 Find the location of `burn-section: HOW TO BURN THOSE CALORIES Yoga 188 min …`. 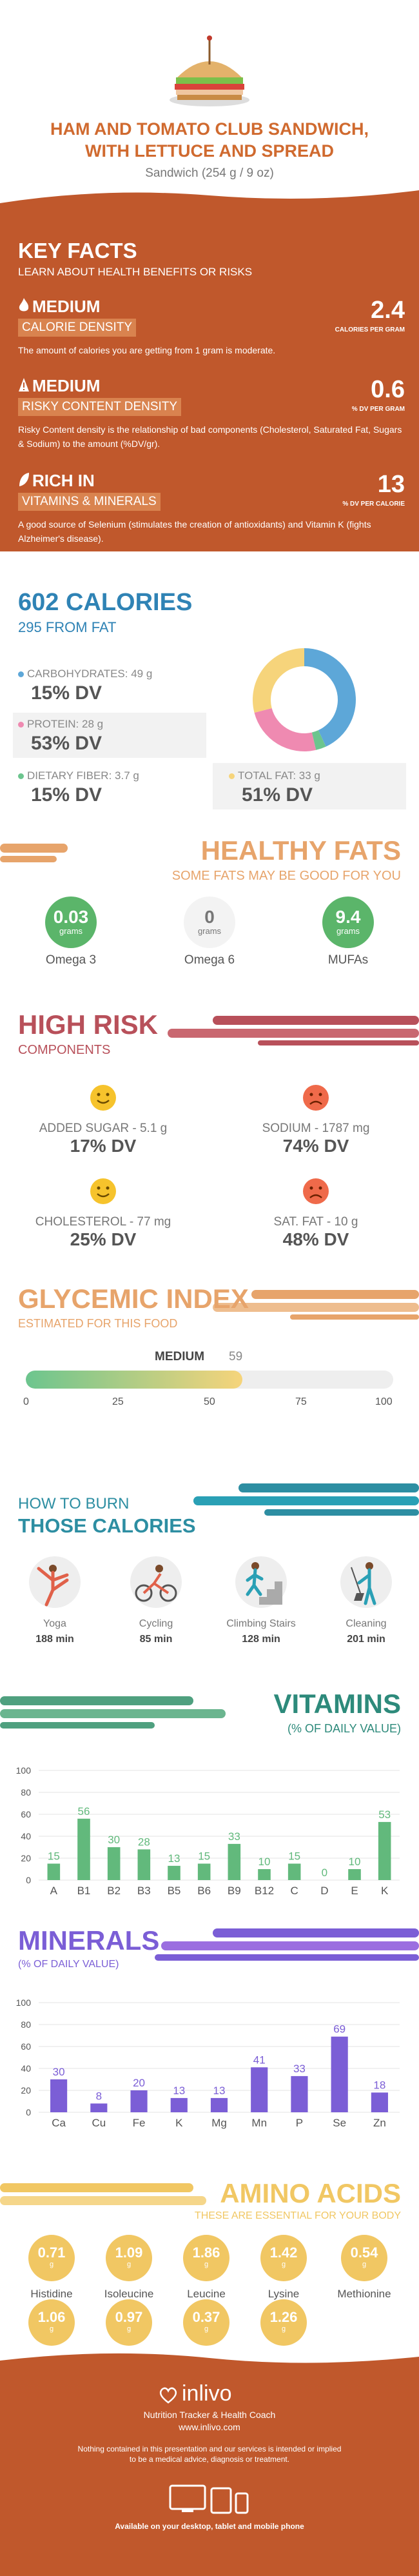

burn-section: HOW TO BURN THOSE CALORIES Yoga 188 min … is located at coordinates (209, 1564).